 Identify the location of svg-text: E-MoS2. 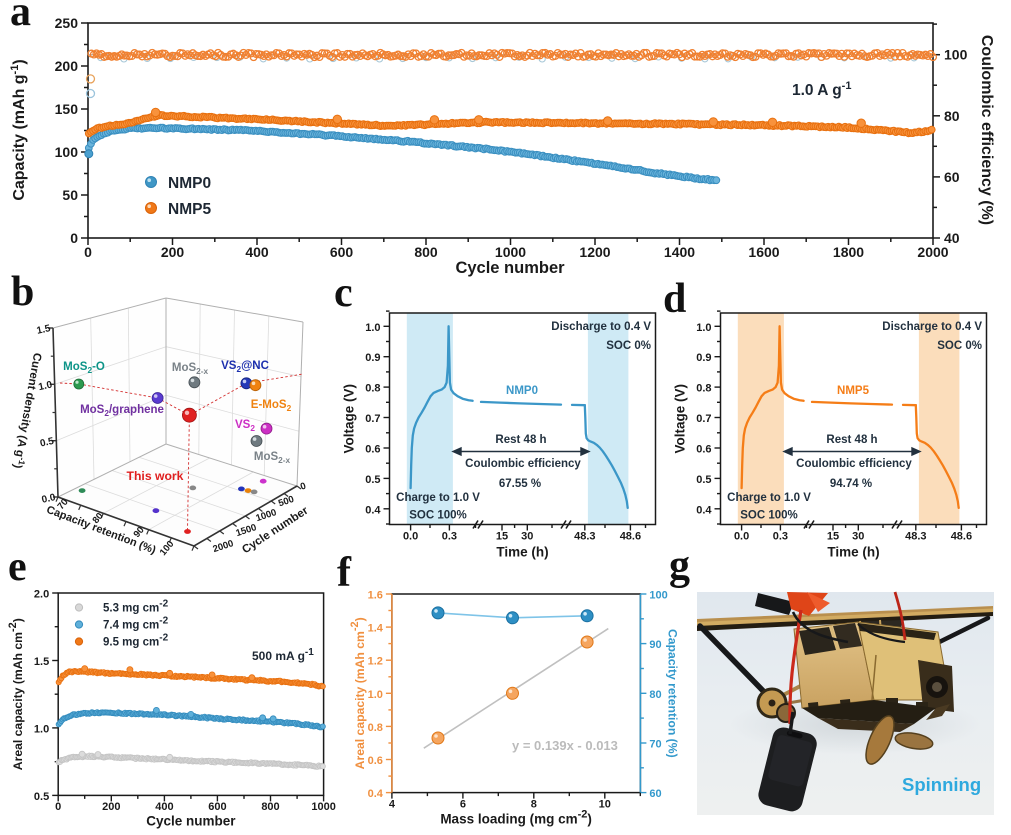
(271, 406).